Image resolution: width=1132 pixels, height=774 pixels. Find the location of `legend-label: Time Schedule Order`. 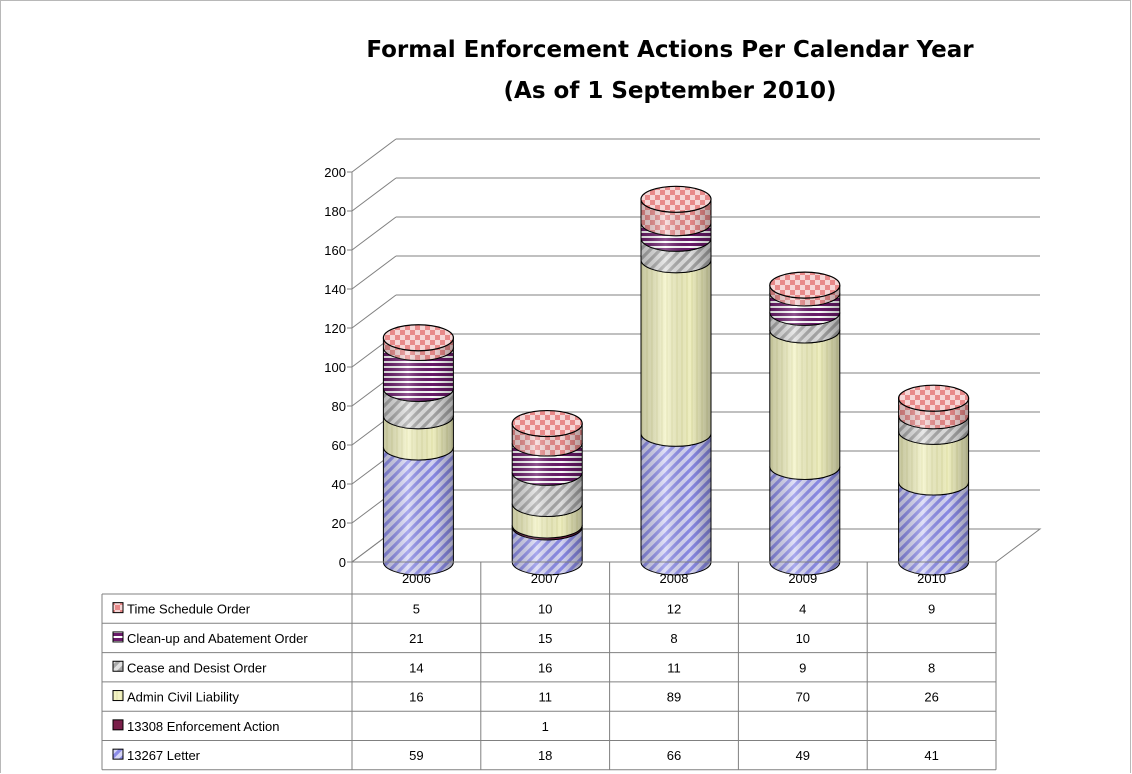

legend-label: Time Schedule Order is located at coordinates (189, 609).